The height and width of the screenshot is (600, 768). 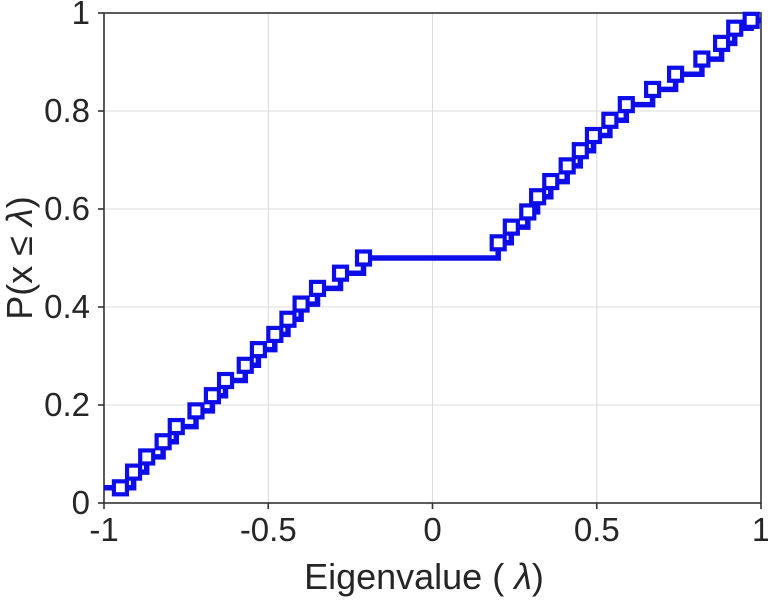 I want to click on y-tick-label: 0.4, so click(x=67, y=306).